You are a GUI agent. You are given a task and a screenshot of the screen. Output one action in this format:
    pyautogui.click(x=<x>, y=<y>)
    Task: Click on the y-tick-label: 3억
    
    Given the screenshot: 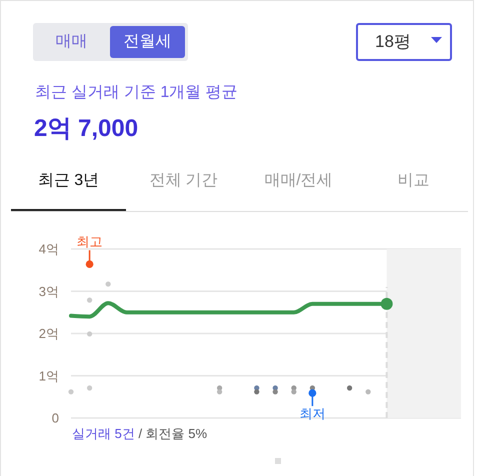 What is the action you would take?
    pyautogui.click(x=48, y=291)
    